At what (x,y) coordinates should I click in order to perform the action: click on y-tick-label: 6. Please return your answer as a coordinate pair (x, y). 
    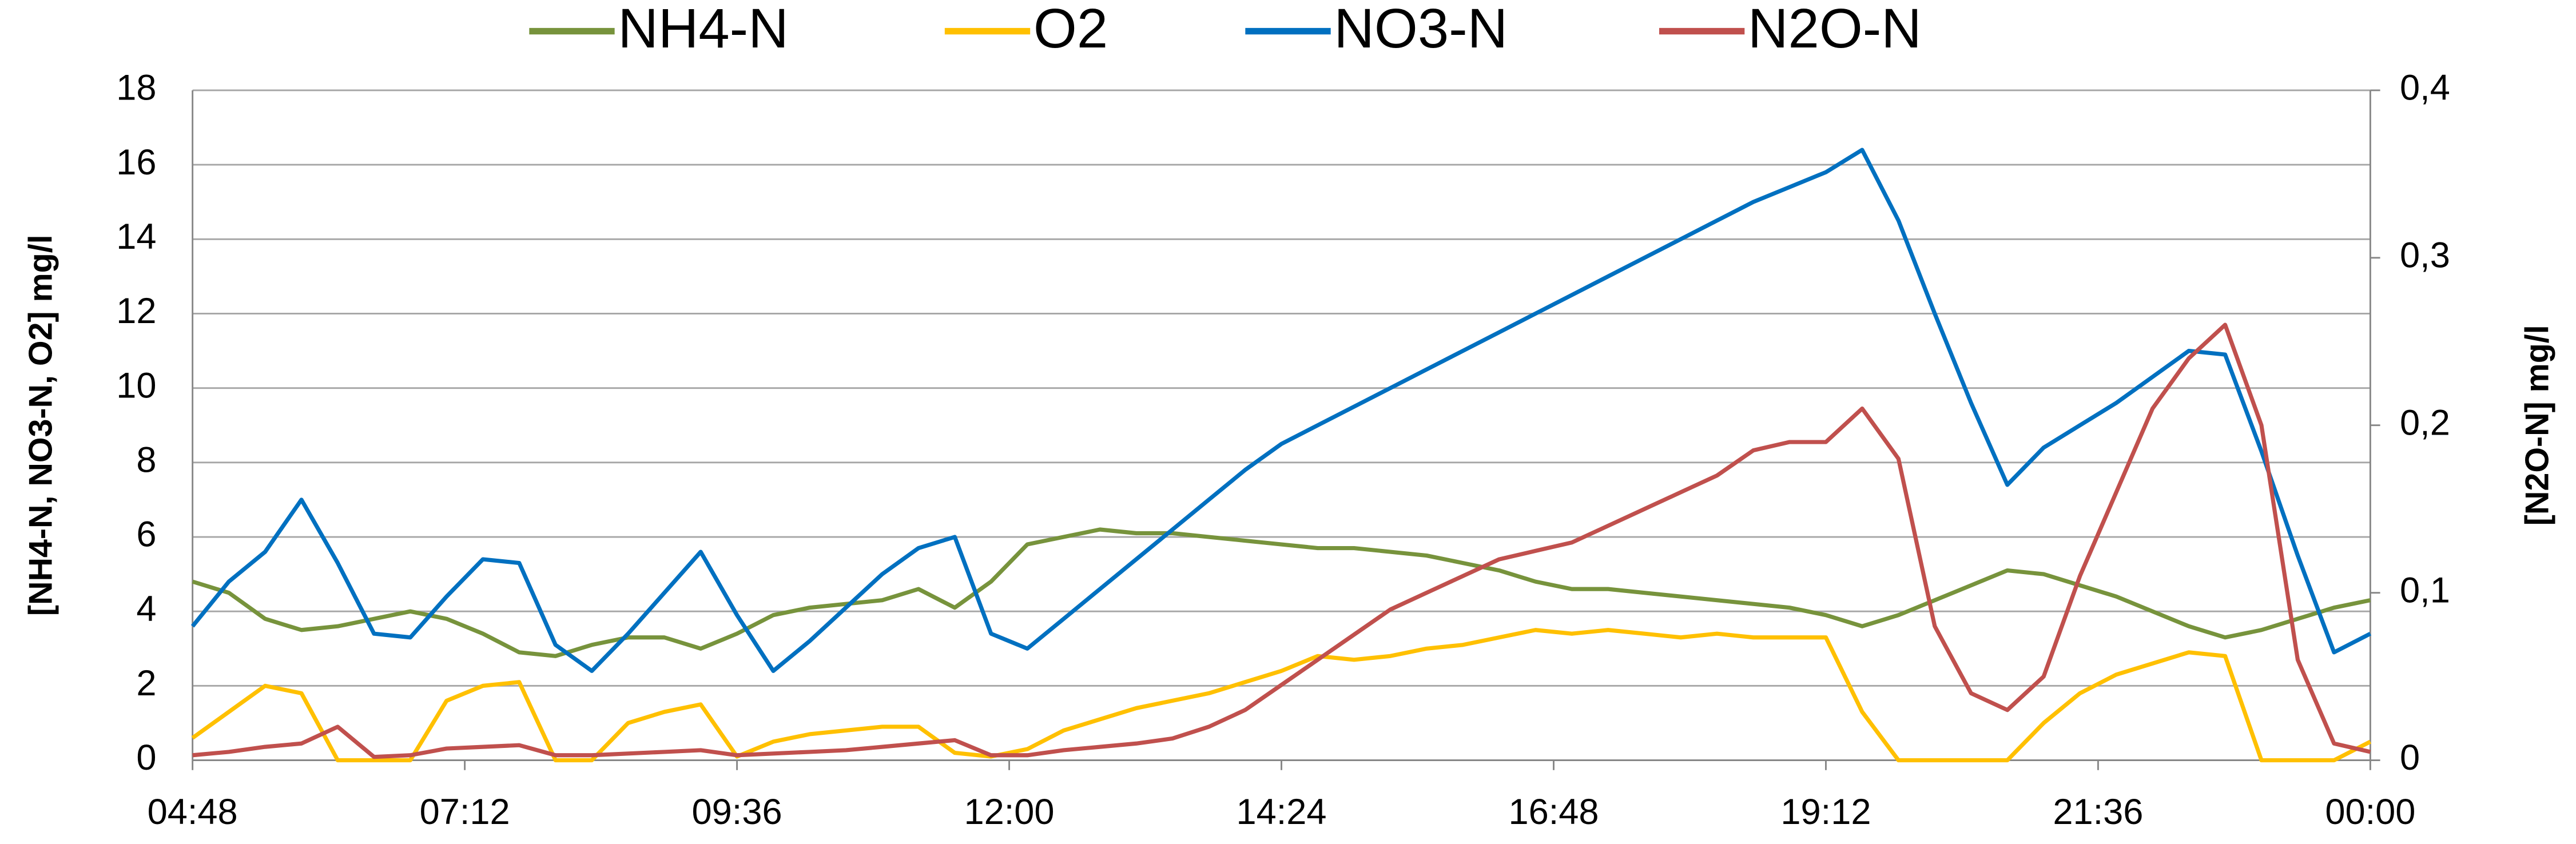
    Looking at the image, I should click on (146, 535).